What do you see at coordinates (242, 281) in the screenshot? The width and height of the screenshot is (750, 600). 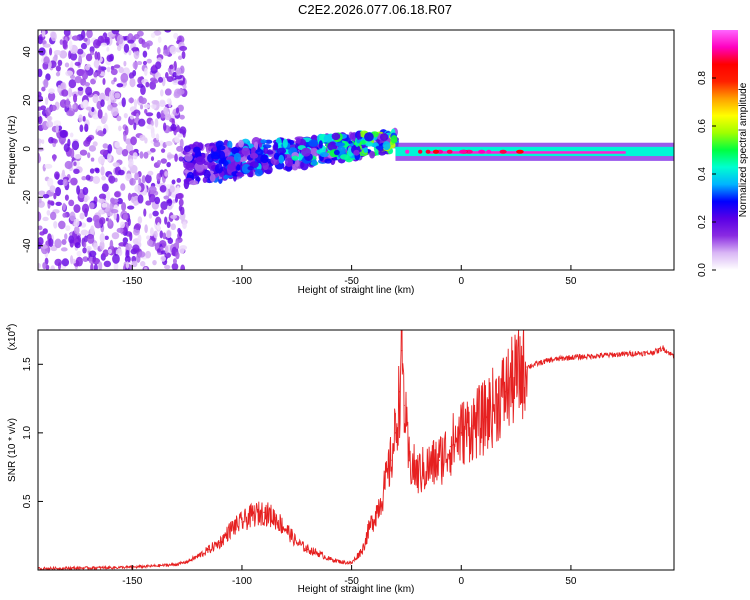 I see `spectrogram-x-tick-label: -100` at bounding box center [242, 281].